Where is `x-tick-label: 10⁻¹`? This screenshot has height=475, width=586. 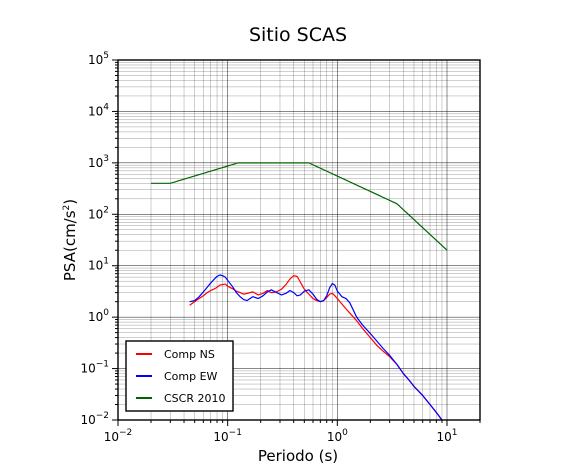 x-tick-label: 10⁻¹ is located at coordinates (227, 436).